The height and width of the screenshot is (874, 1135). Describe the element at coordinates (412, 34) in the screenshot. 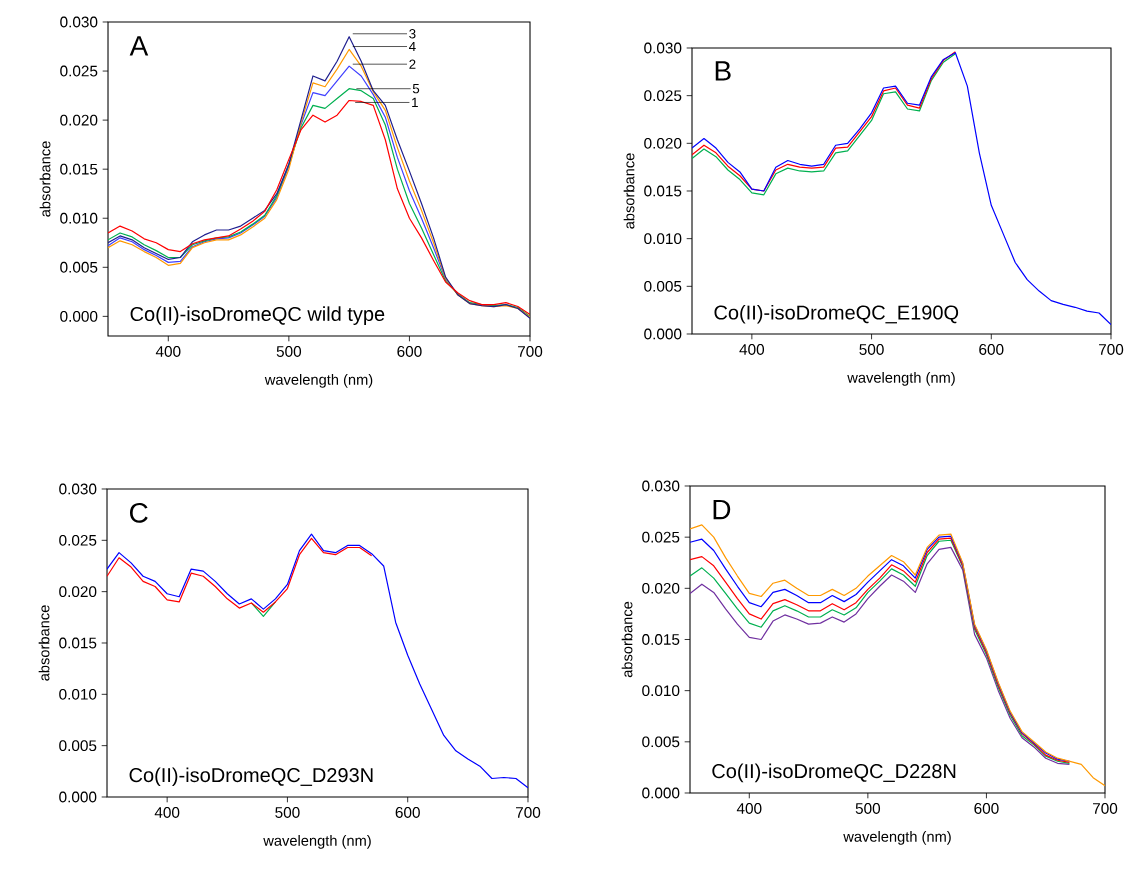

I see `annotation: 3` at that location.